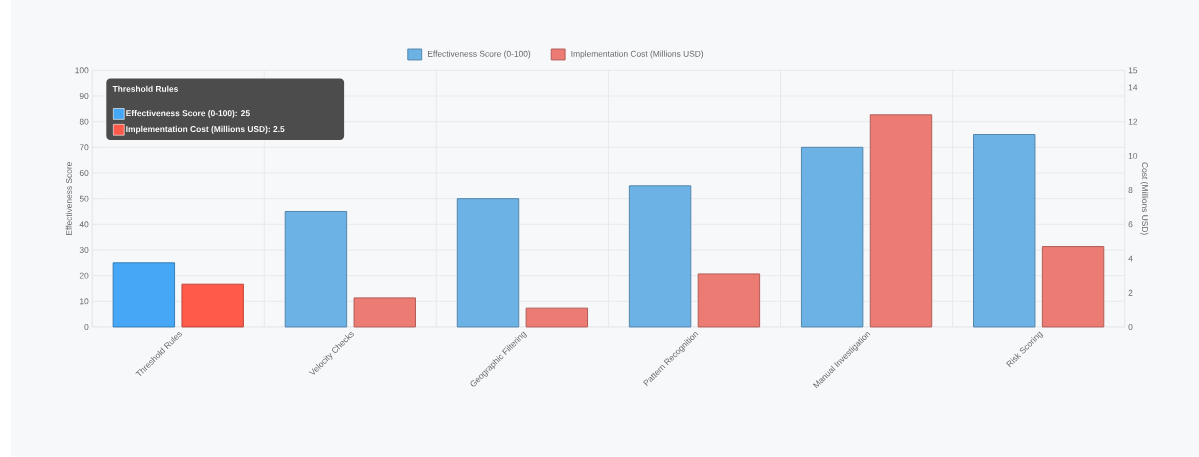 The width and height of the screenshot is (1199, 457). What do you see at coordinates (145, 88) in the screenshot?
I see `annotation: Threshold Rules` at bounding box center [145, 88].